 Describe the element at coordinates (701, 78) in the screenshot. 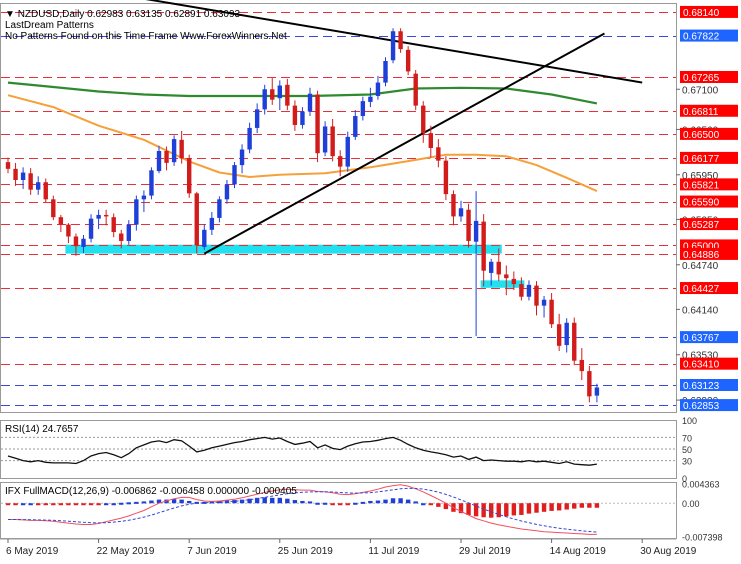

I see `red-level-label-1: 0.67265` at that location.